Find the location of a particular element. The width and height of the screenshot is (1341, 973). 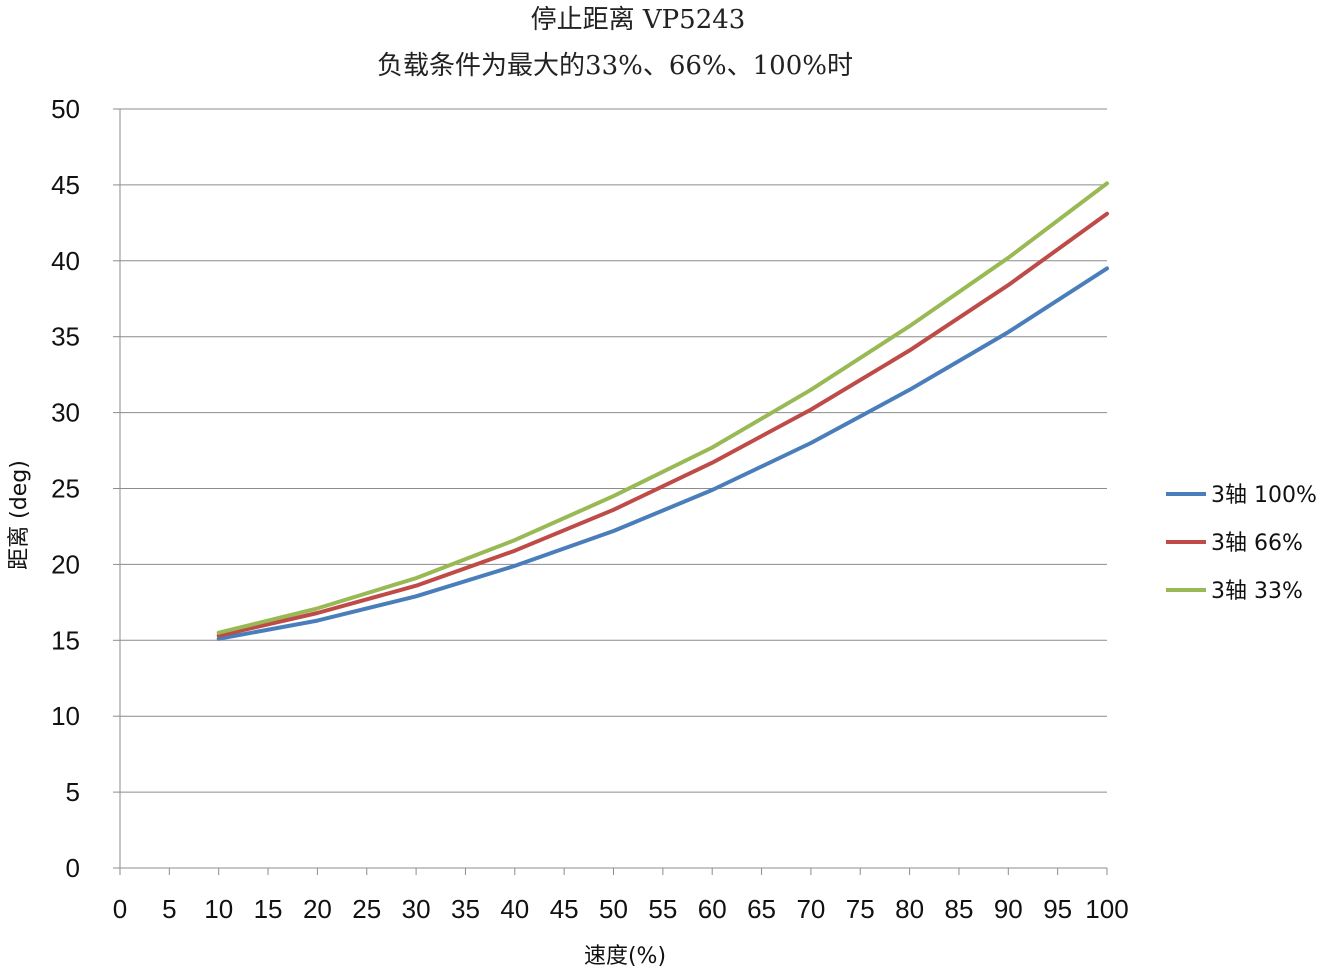

y-tick-label: 30 is located at coordinates (65, 413).